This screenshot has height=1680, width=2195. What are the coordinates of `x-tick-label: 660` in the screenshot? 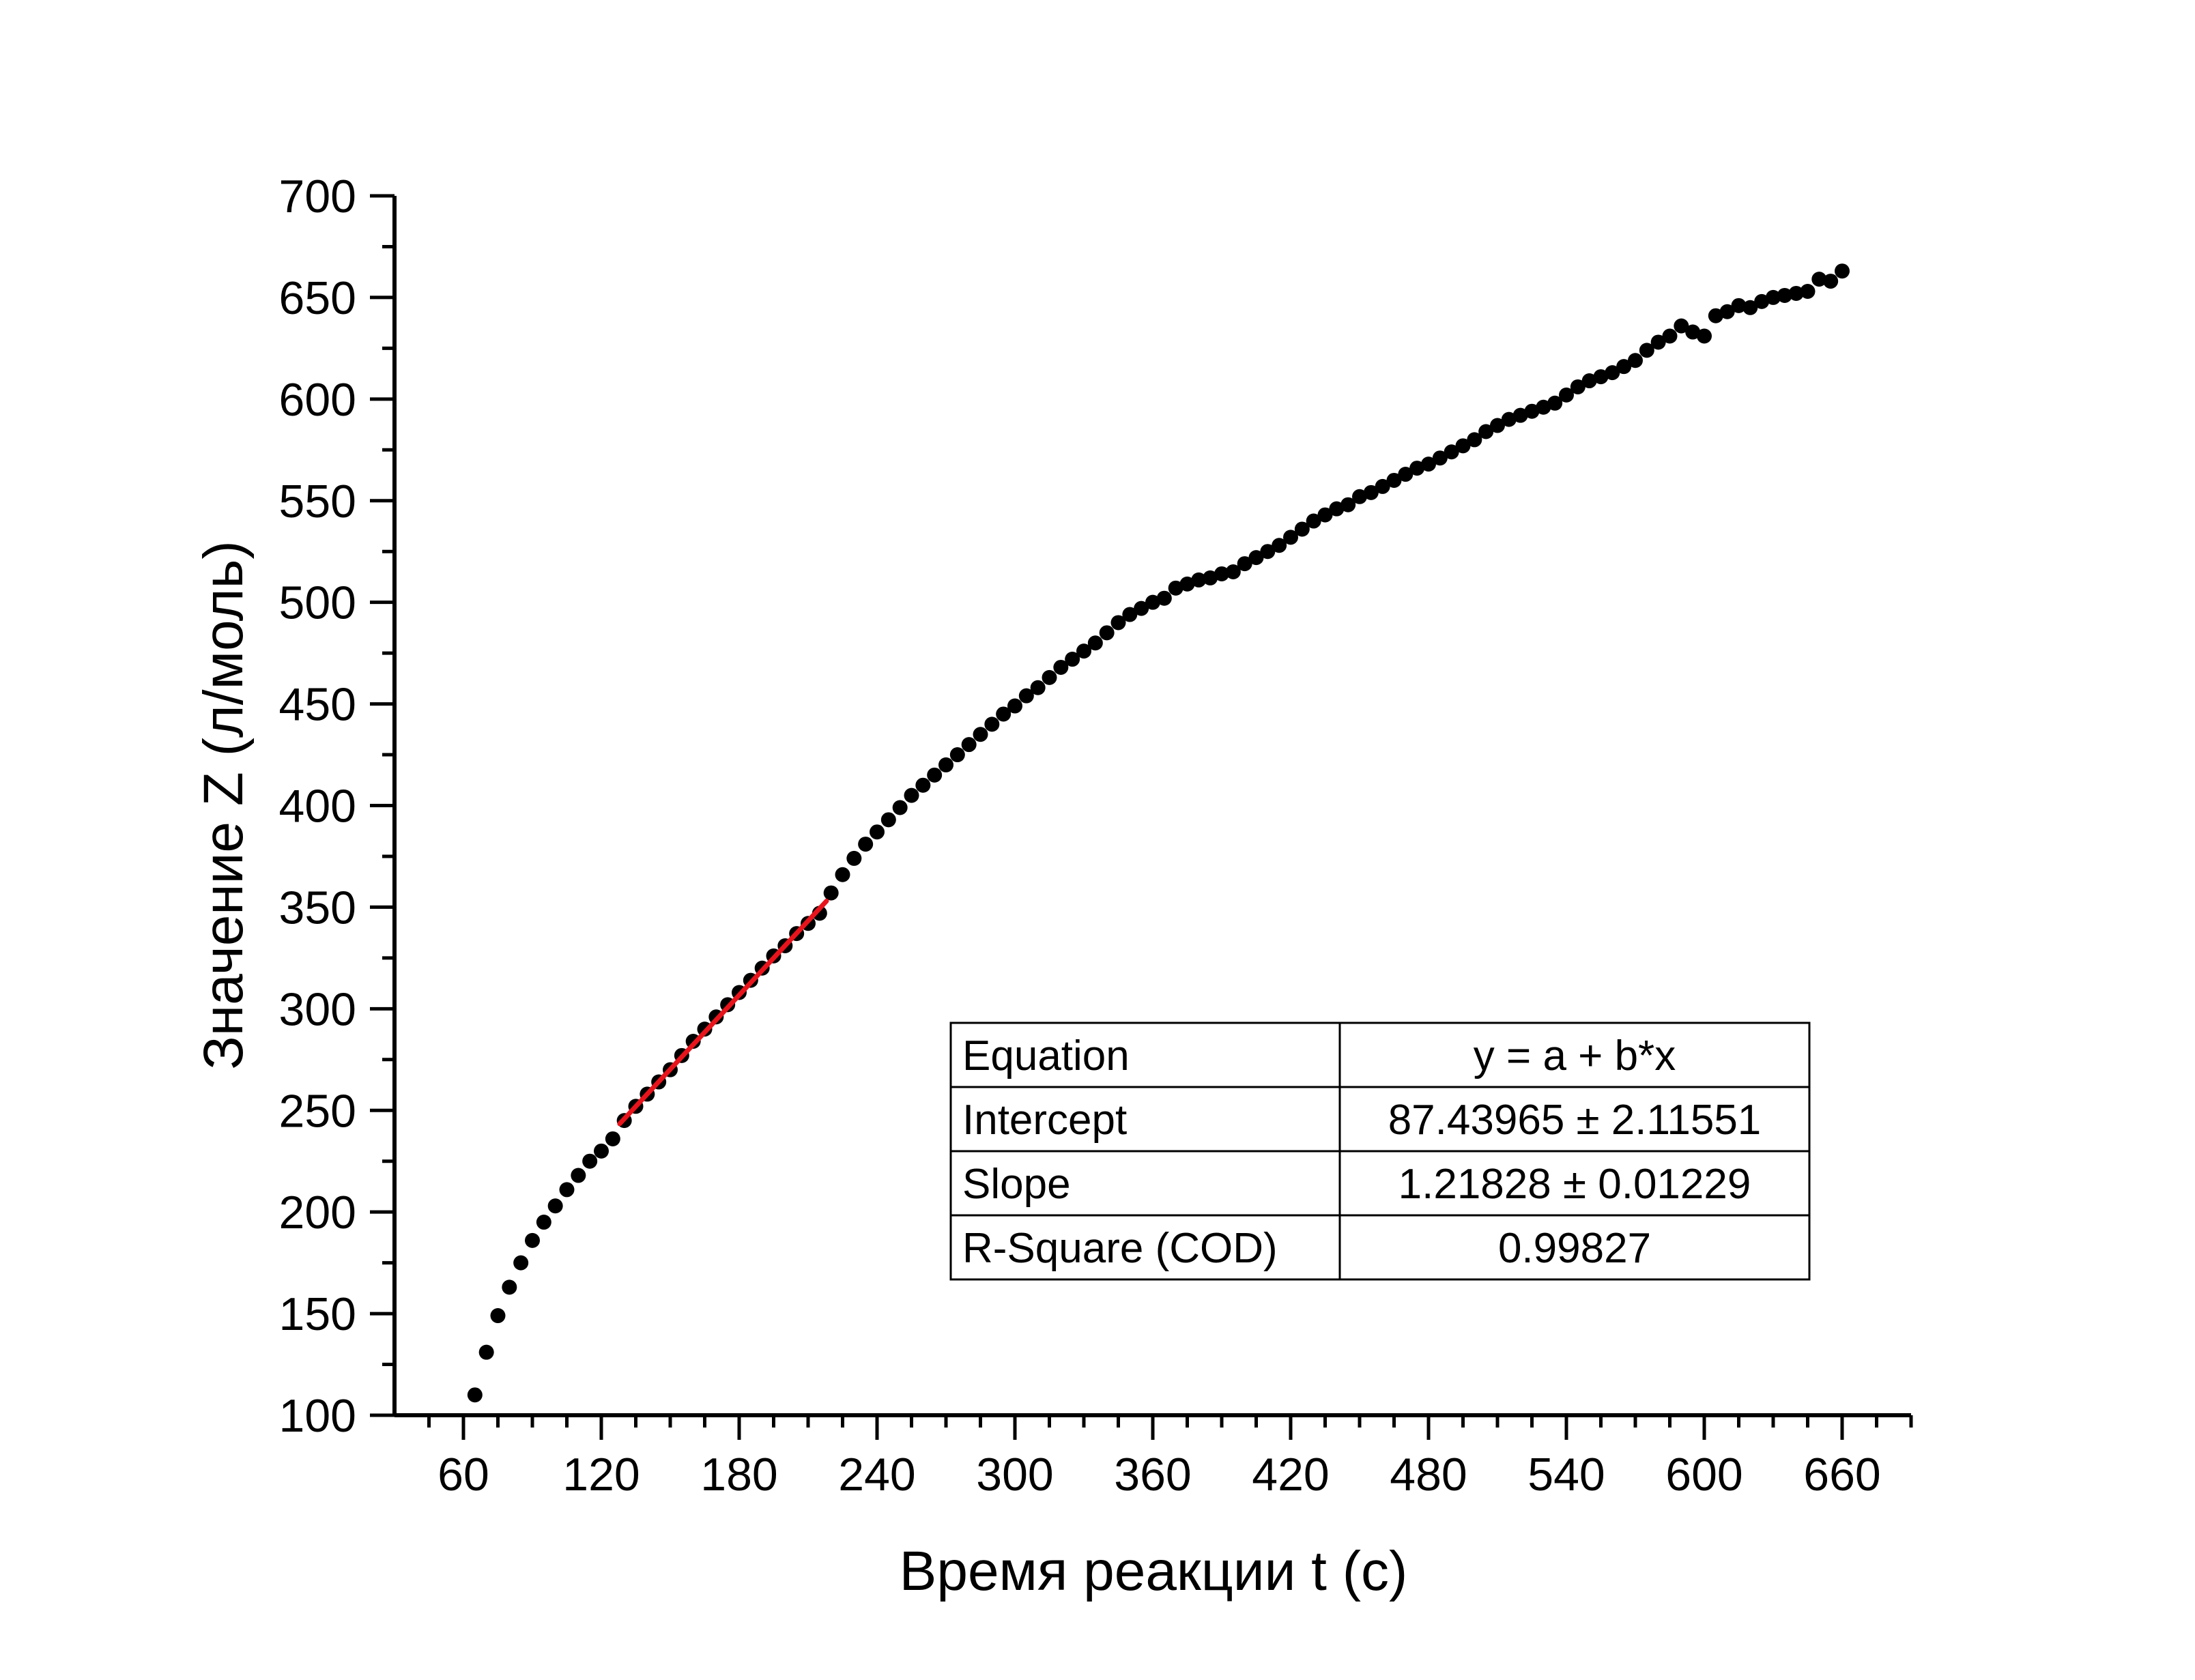 It's located at (1841, 1475).